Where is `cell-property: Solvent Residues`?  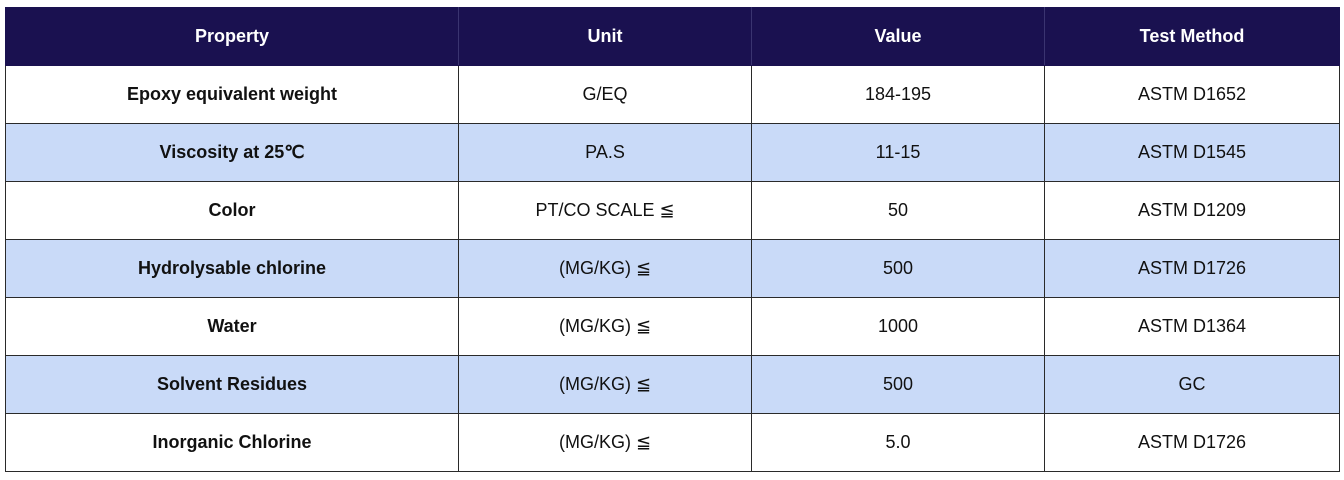 cell-property: Solvent Residues is located at coordinates (232, 384).